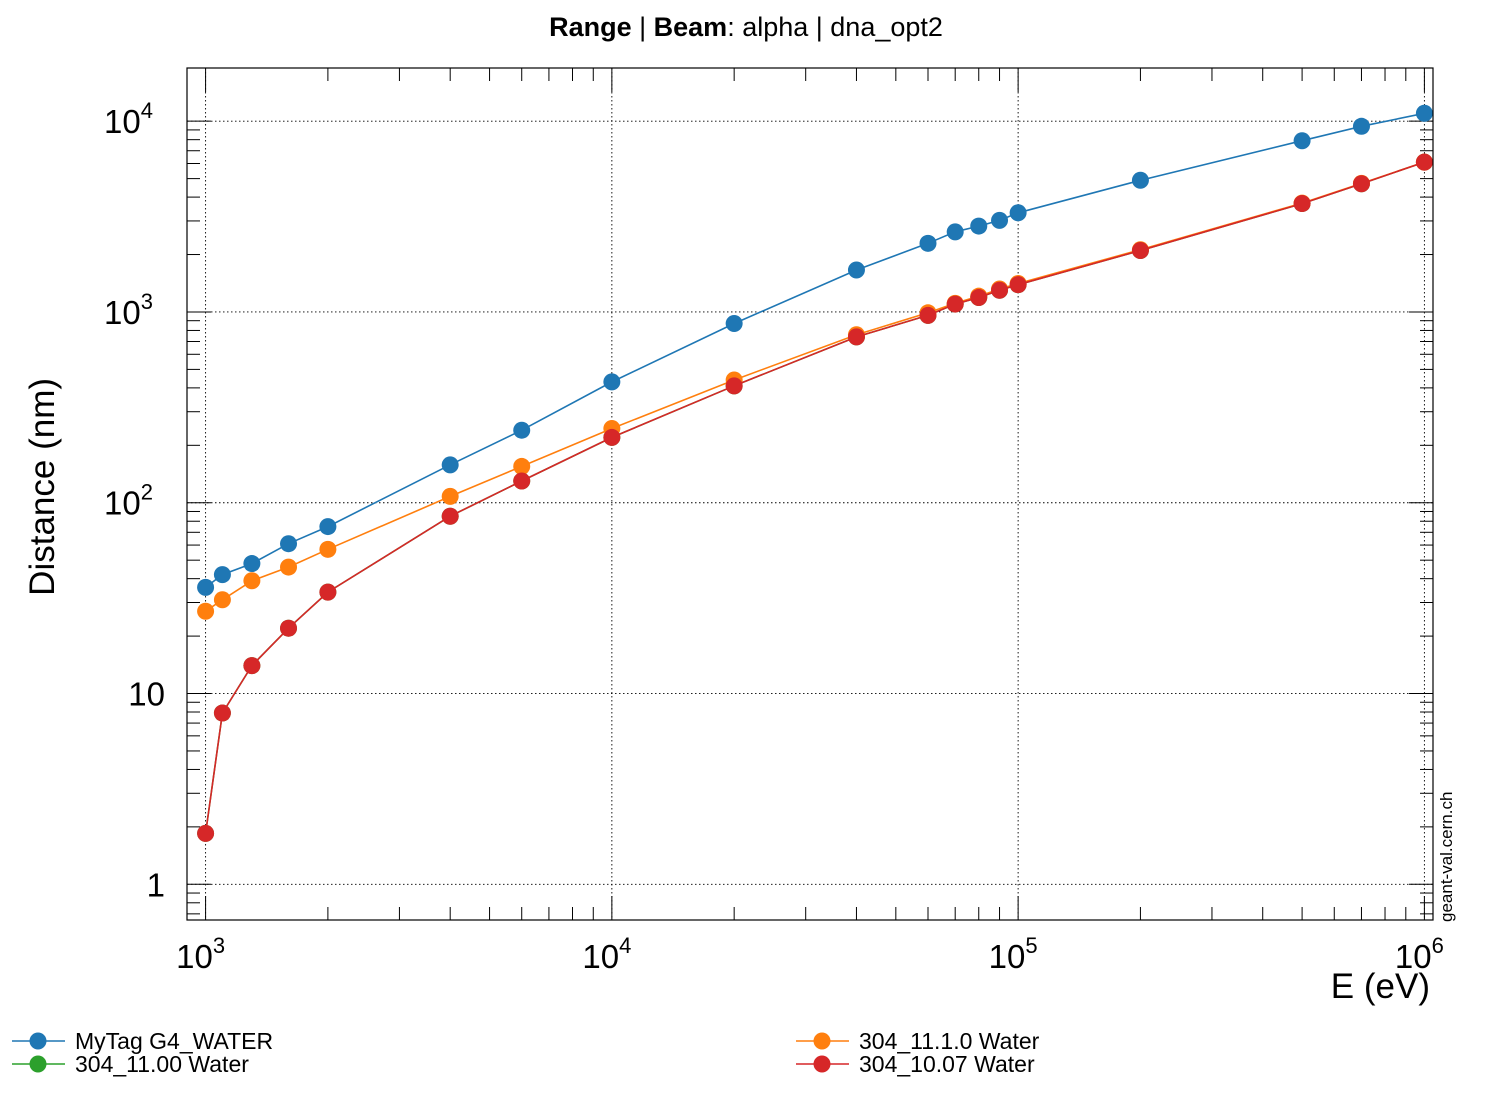 The image size is (1500, 1100). I want to click on watermark-text: geant-val.cern.ch, so click(1446, 857).